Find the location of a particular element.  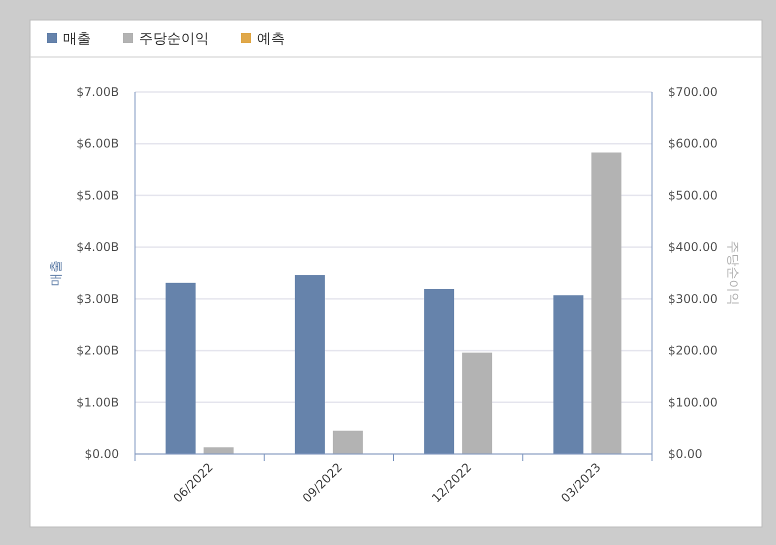

y2-tick-label: $400.00 is located at coordinates (693, 247).